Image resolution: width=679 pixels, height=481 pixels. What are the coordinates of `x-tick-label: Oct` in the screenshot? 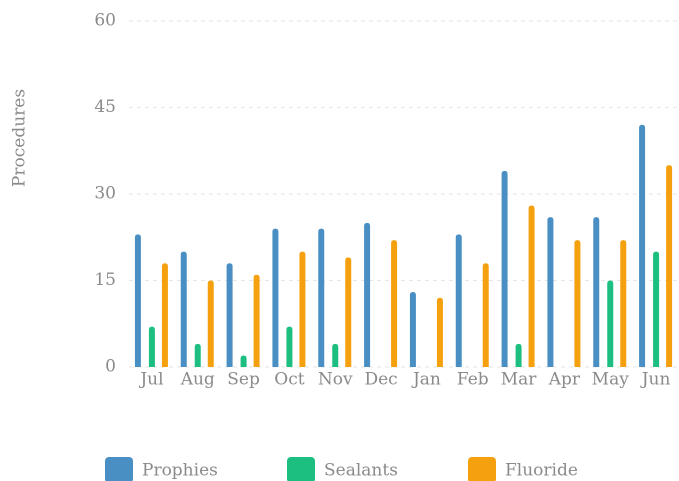 It's located at (289, 380).